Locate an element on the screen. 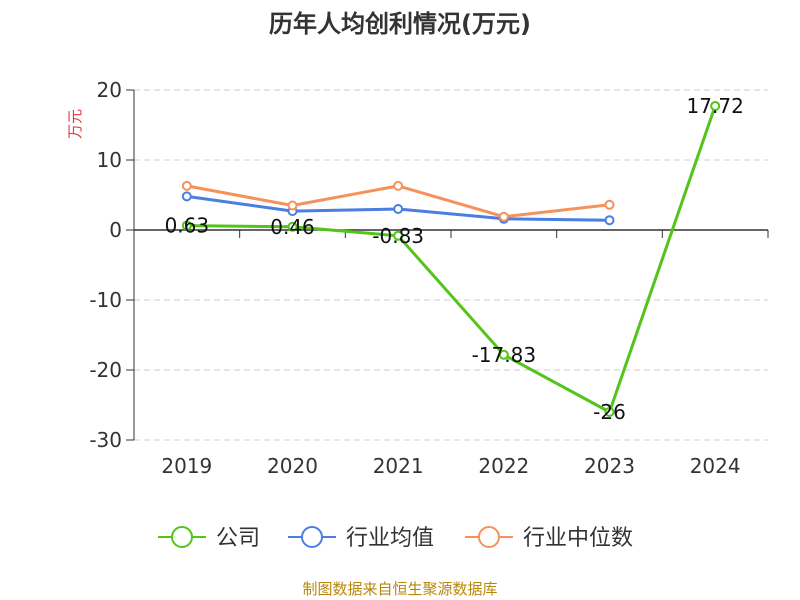 Image resolution: width=800 pixels, height=600 pixels. x-tick-label-2022: 2022 is located at coordinates (503, 466).